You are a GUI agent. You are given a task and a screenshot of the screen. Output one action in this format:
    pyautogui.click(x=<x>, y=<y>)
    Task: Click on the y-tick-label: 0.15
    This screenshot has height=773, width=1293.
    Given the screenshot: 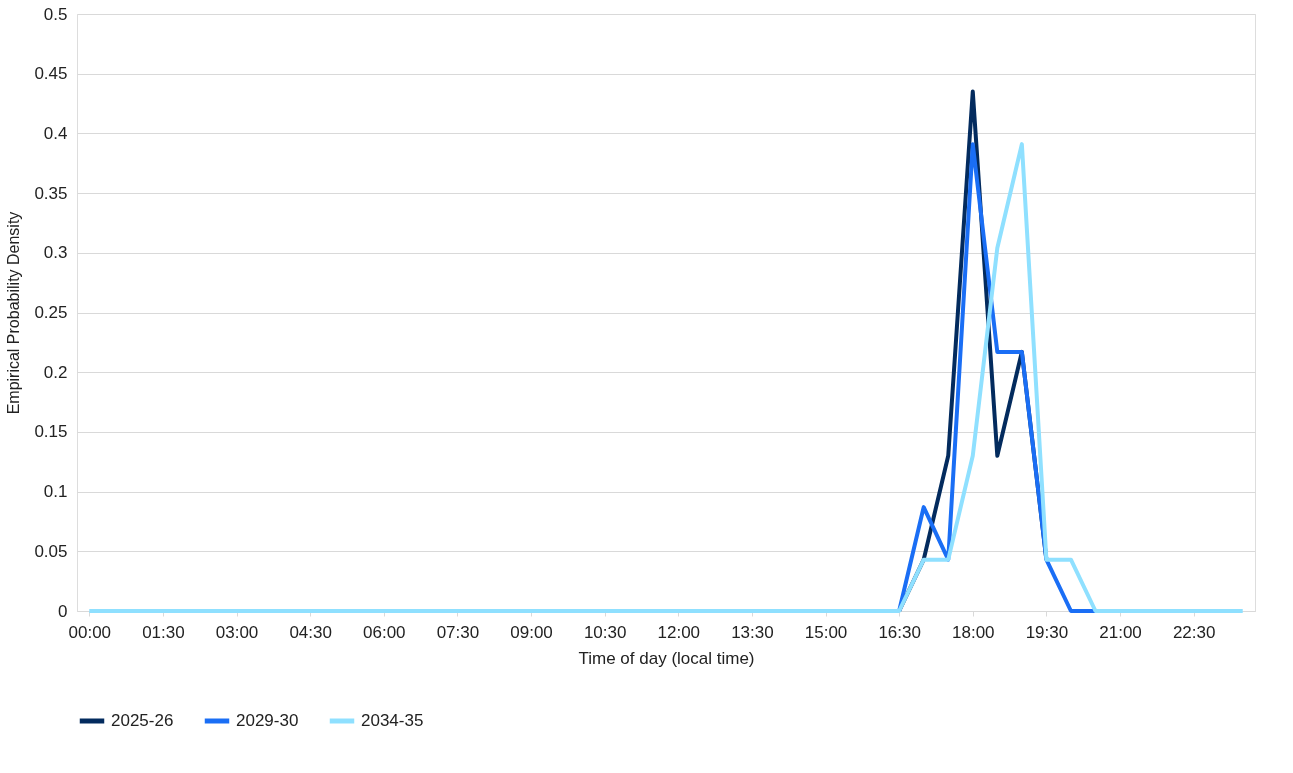 What is the action you would take?
    pyautogui.click(x=51, y=432)
    